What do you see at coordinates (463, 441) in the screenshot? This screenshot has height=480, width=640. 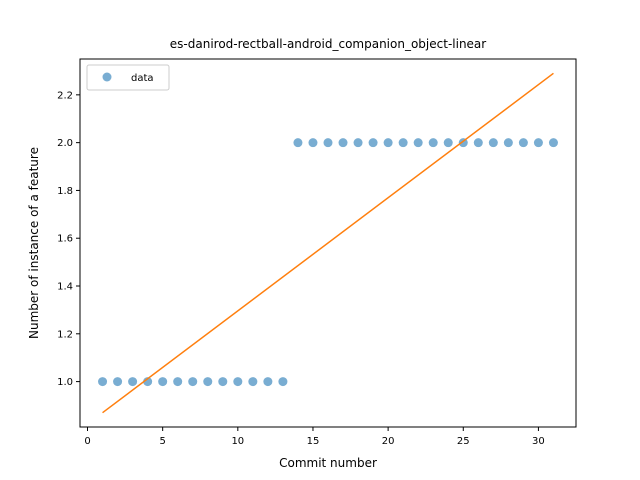 I see `x-tick-label: 25` at bounding box center [463, 441].